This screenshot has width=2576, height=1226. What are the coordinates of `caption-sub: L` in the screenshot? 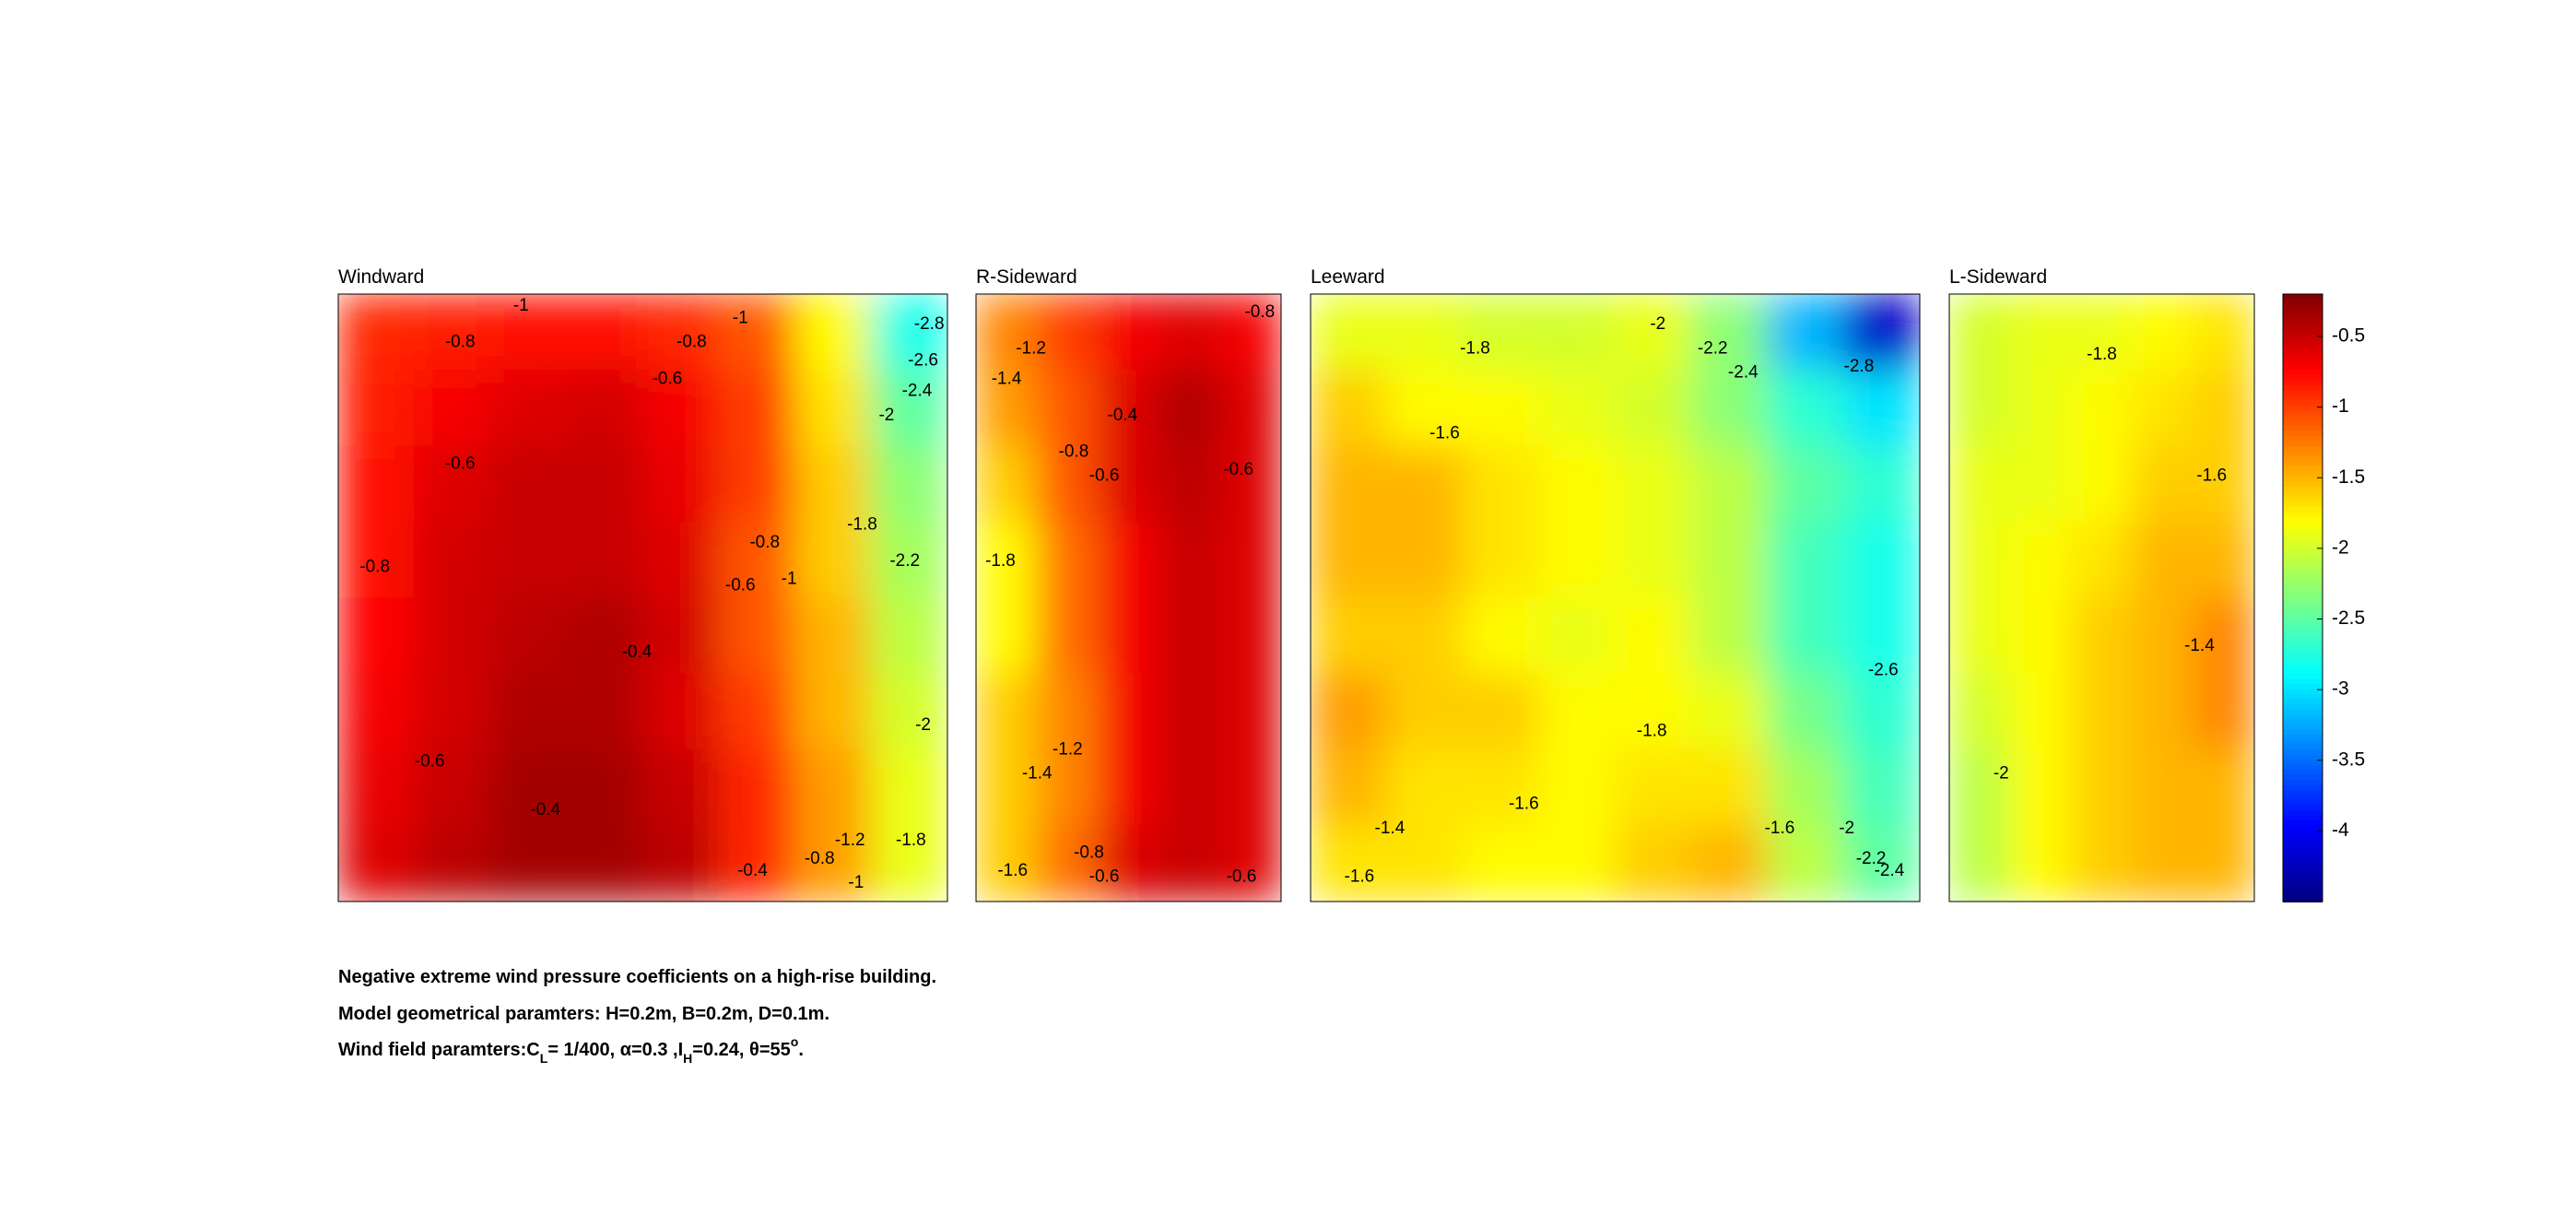 It's located at (544, 1058).